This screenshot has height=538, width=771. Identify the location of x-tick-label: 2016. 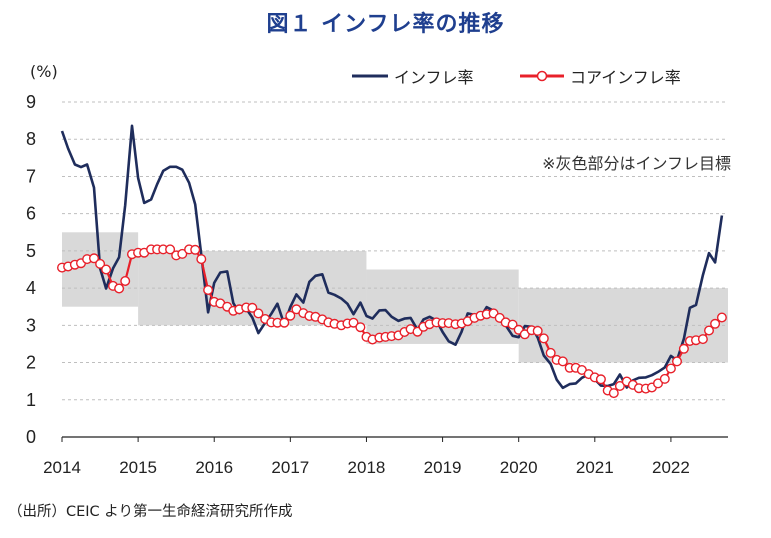
(214, 467).